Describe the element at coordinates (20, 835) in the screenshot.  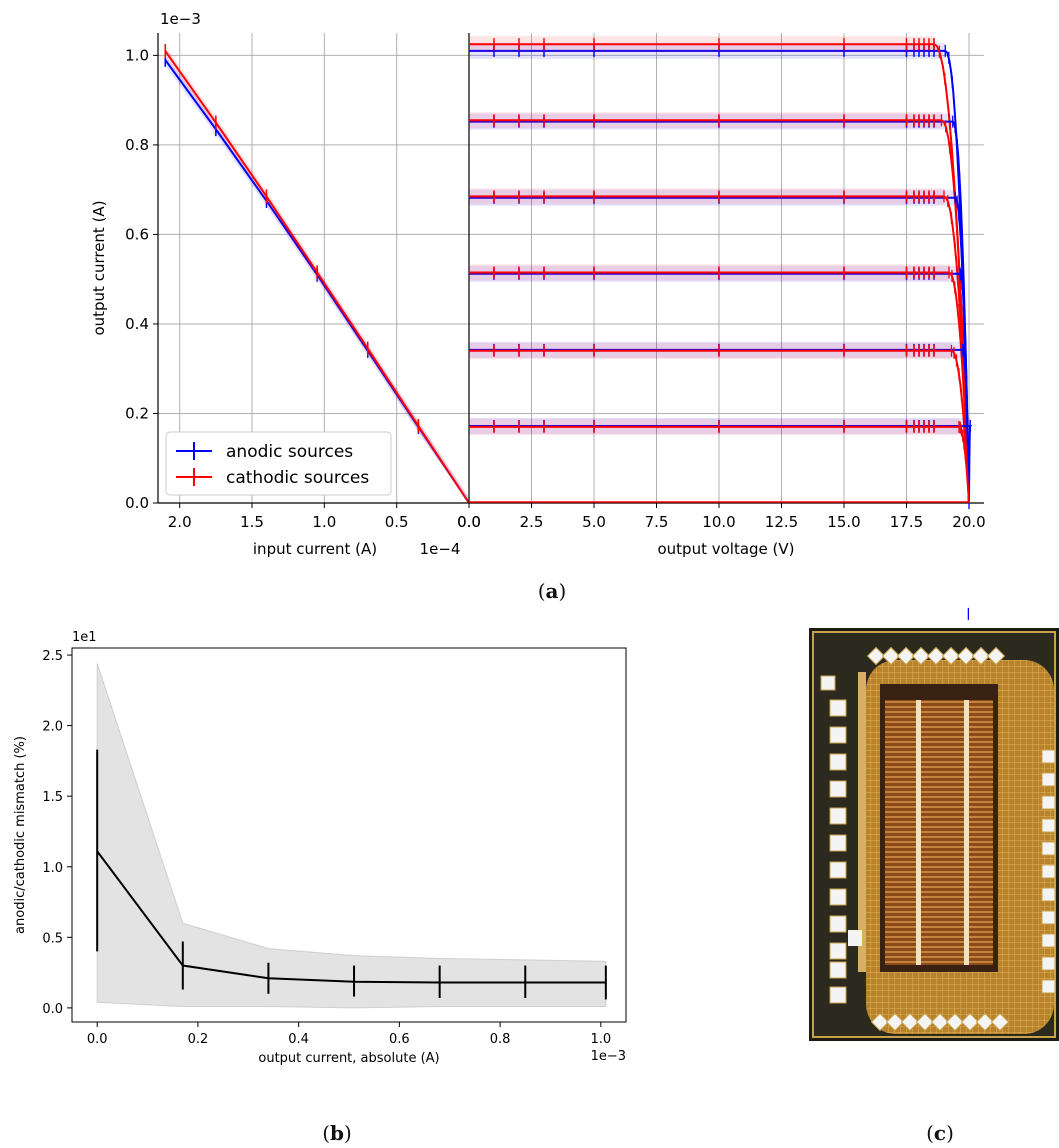
I see `y-axis-label: anodic/cathodic mismatch (%)` at that location.